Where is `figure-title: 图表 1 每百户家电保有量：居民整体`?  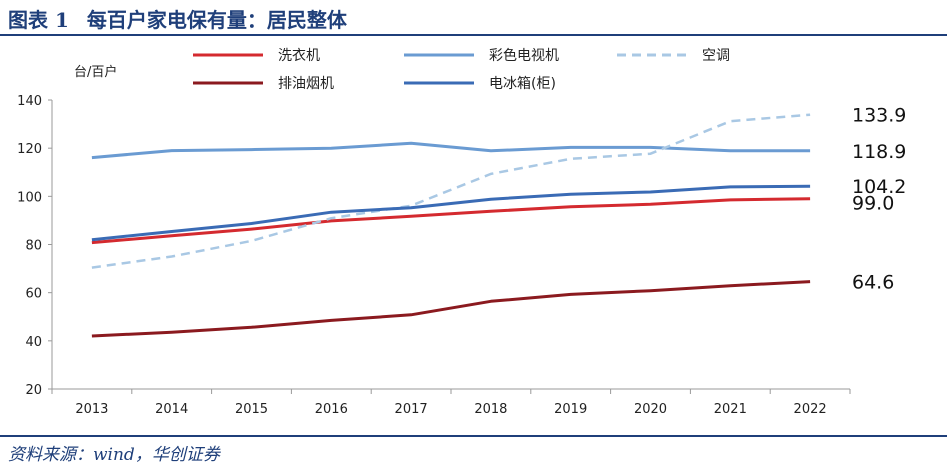
figure-title: 图表 1 每百户家电保有量：居民整体 is located at coordinates (177, 18).